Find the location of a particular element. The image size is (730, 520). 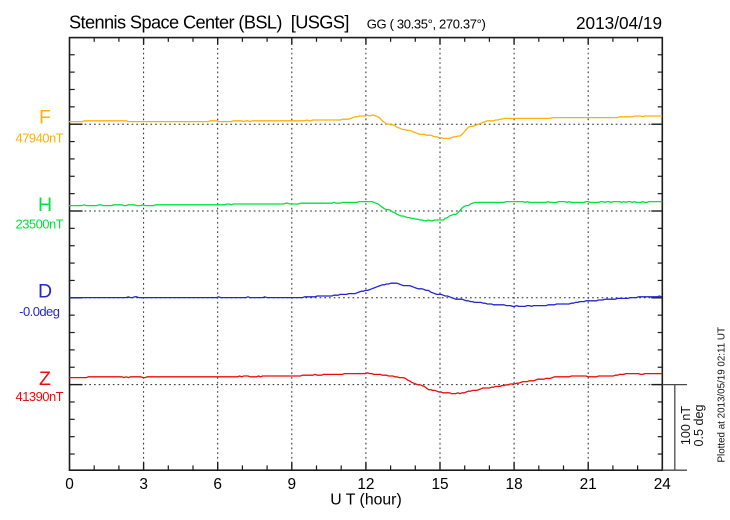

svg-text: H is located at coordinates (45, 205).